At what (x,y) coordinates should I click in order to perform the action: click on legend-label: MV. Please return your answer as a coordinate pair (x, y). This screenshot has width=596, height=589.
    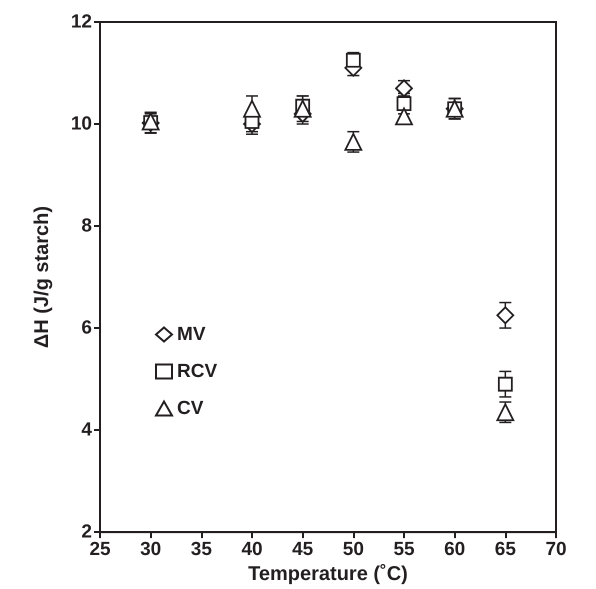
    Looking at the image, I should click on (191, 334).